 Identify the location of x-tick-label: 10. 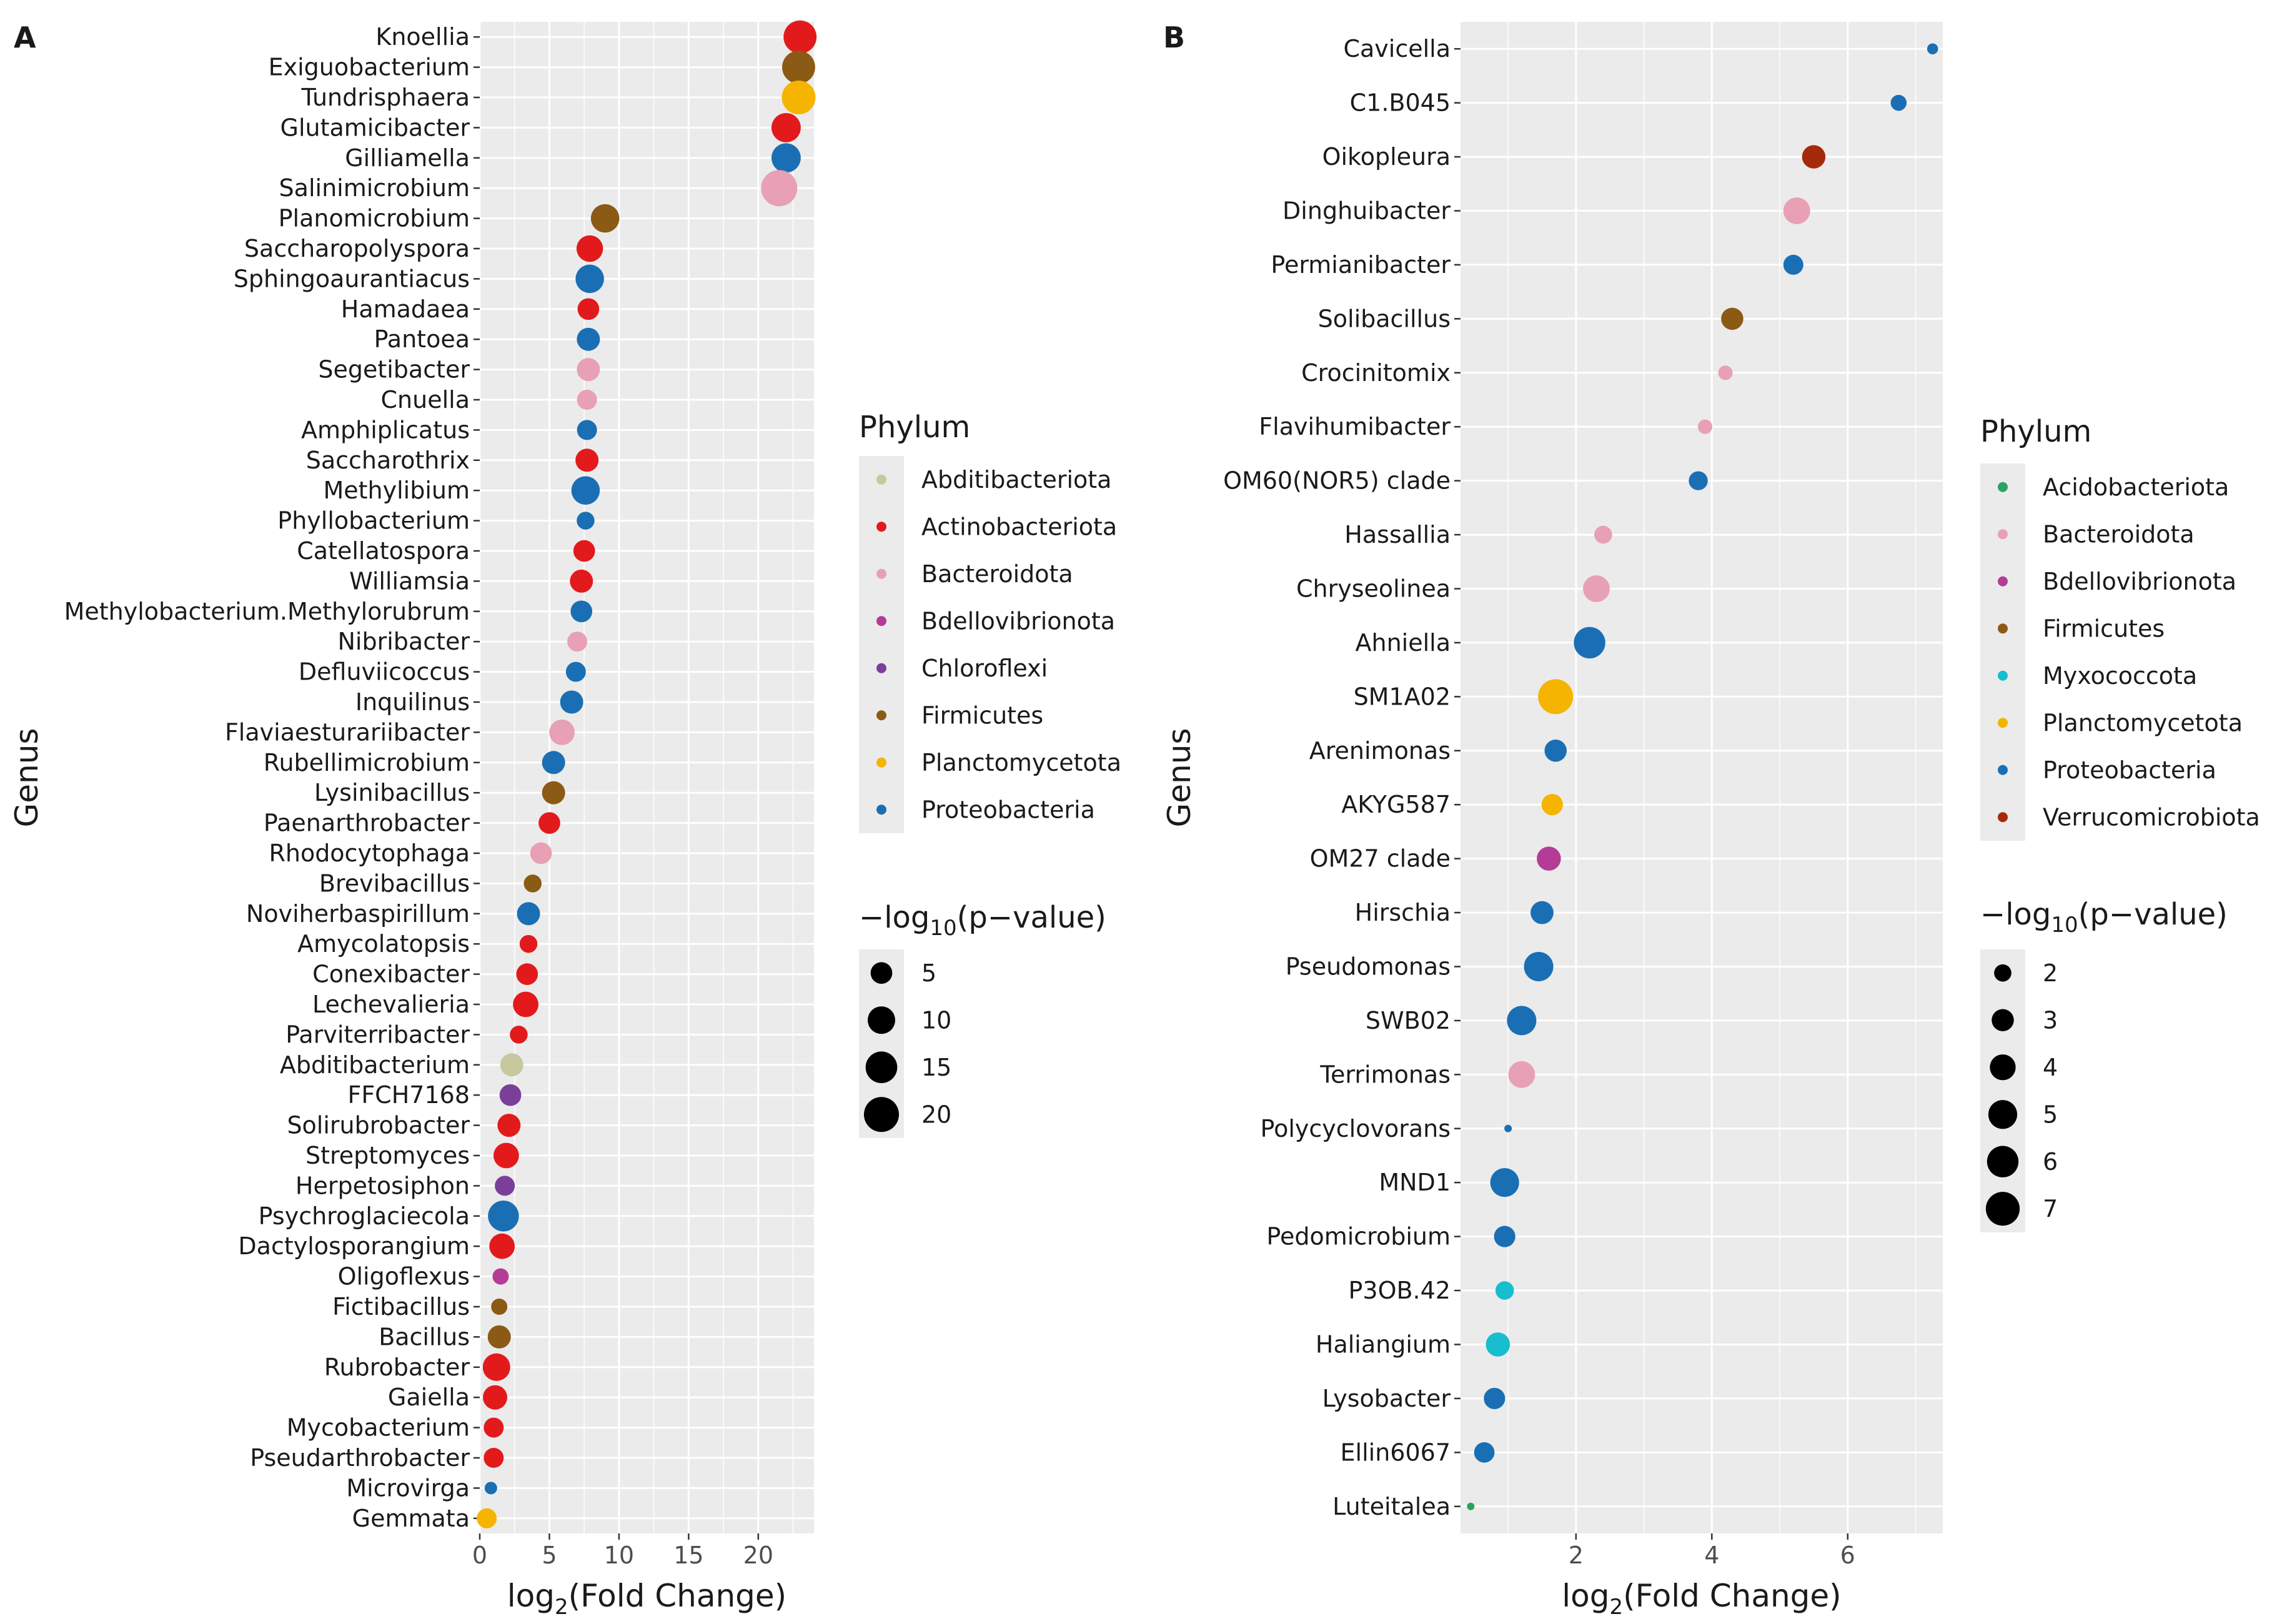
(619, 1555).